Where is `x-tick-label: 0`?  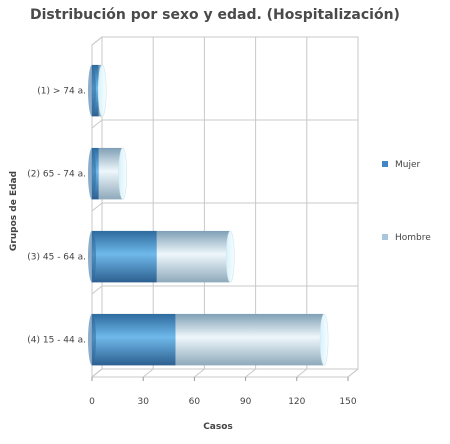
x-tick-label: 0 is located at coordinates (92, 402).